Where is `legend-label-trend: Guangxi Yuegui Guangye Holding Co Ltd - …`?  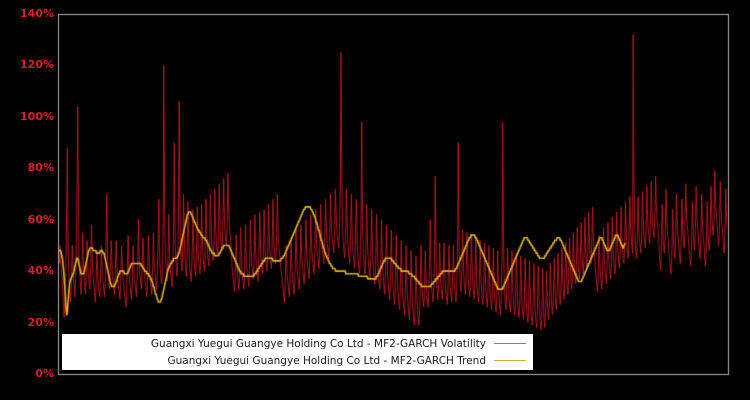 legend-label-trend: Guangxi Yuegui Guangye Holding Co Ltd - … is located at coordinates (326, 360).